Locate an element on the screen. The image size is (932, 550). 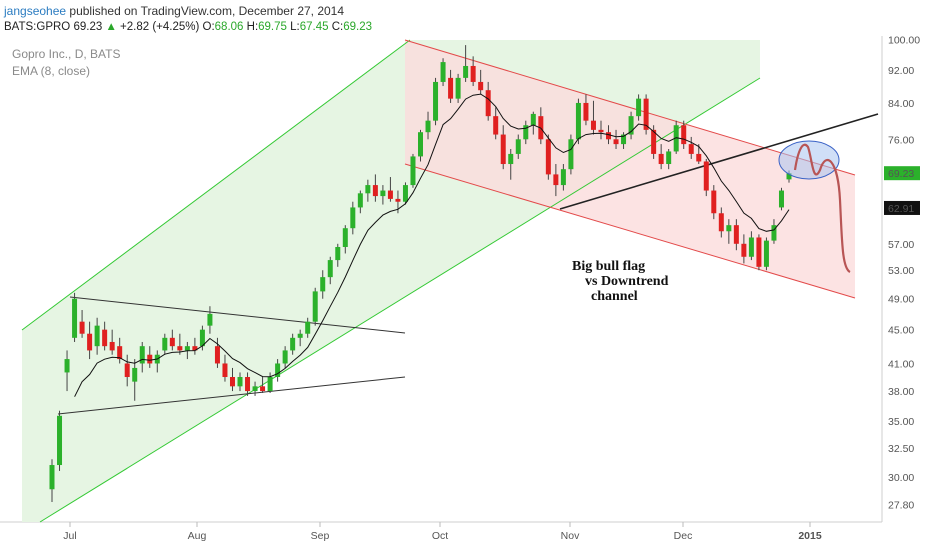
time-tick-label: 2015 is located at coordinates (810, 536).